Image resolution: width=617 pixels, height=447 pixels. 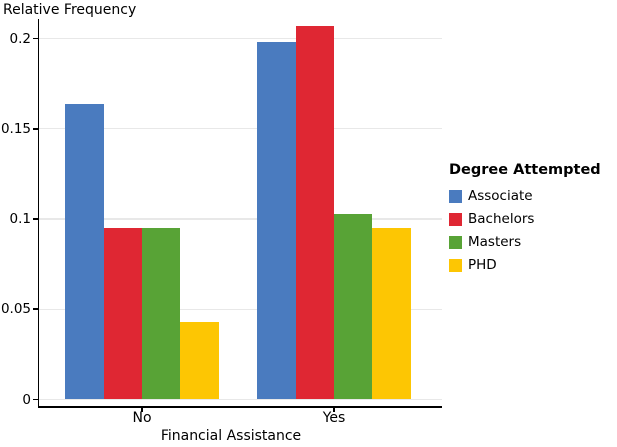 I want to click on y-tick-label-0.2: 0.2, so click(x=20, y=38).